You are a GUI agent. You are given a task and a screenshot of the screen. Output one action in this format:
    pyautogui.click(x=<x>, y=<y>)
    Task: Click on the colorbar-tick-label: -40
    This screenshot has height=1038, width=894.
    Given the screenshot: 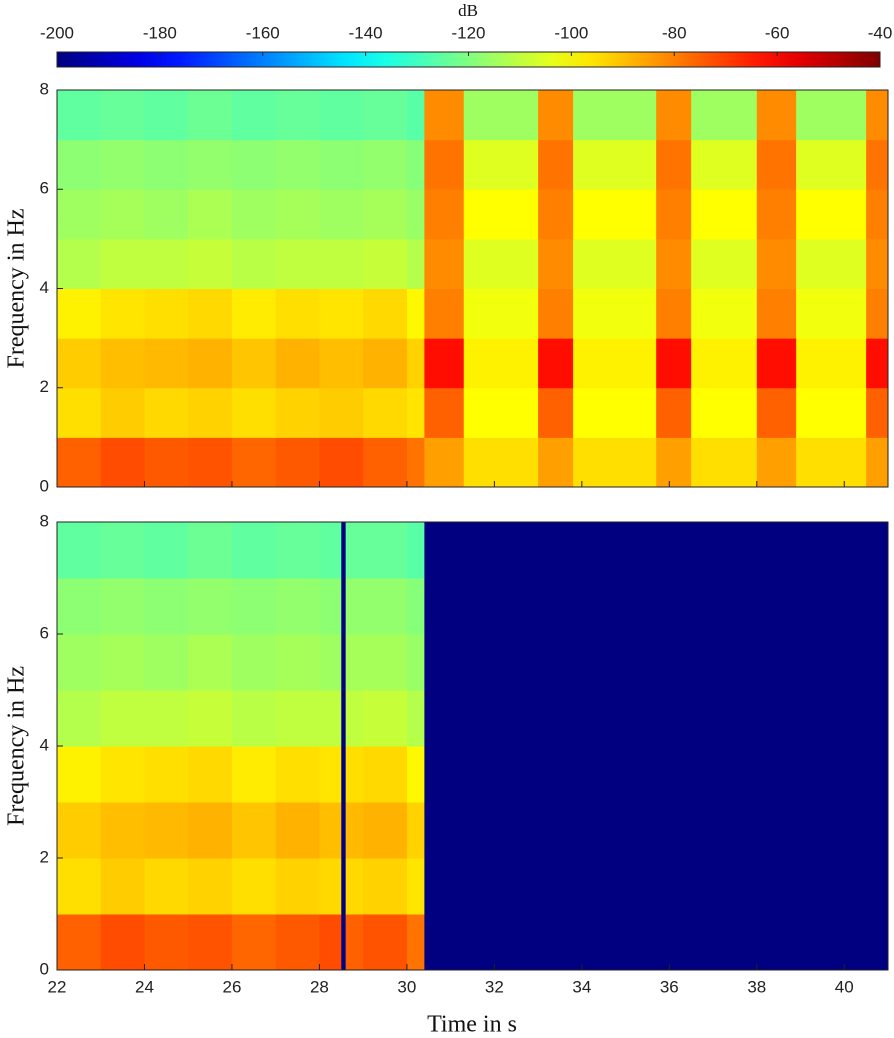 What is the action you would take?
    pyautogui.click(x=880, y=32)
    